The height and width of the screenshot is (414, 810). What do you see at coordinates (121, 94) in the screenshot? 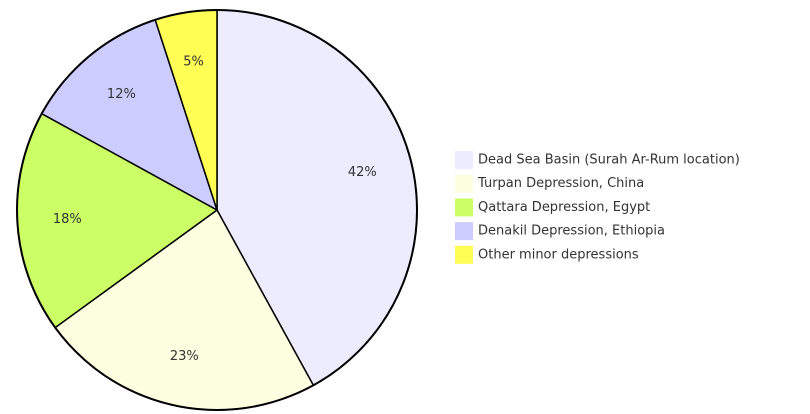
I see `slice-label: 12%` at bounding box center [121, 94].